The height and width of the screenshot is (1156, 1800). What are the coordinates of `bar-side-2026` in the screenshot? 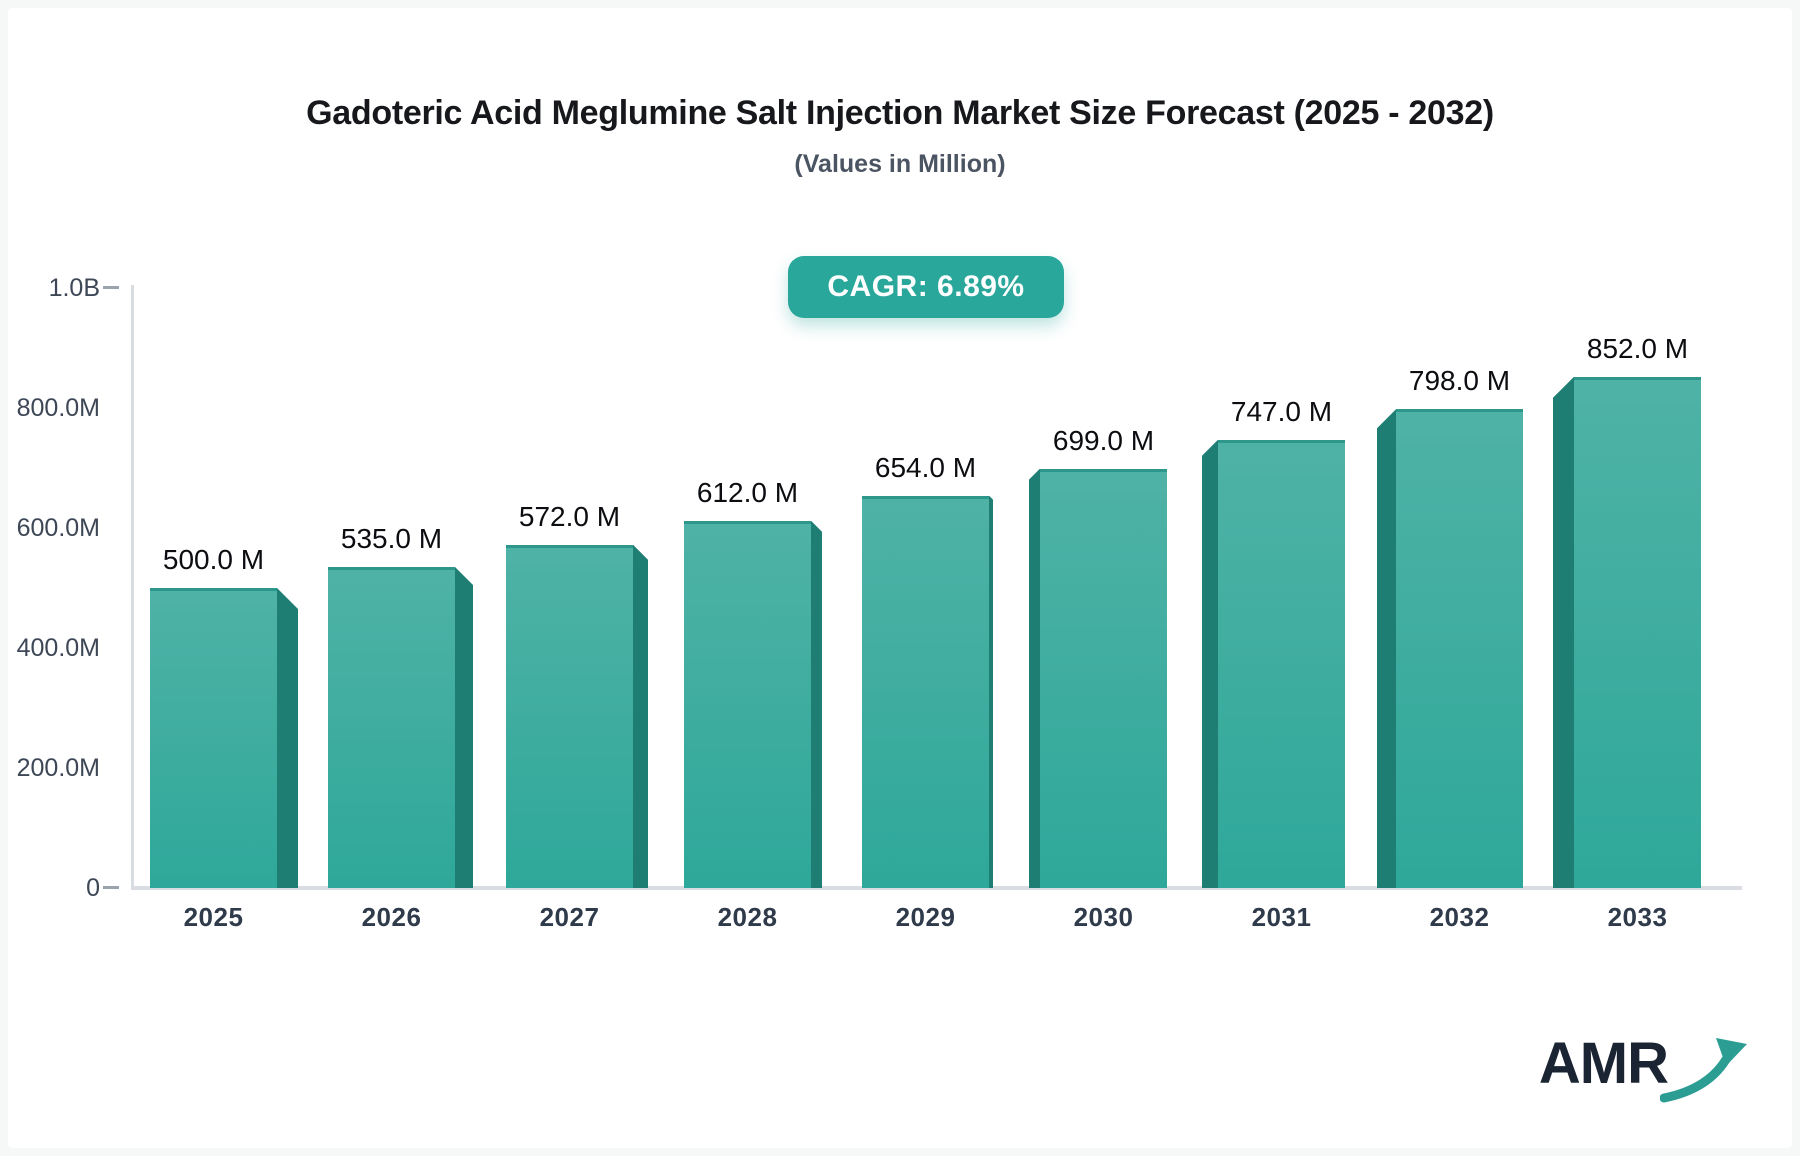 It's located at (464, 727).